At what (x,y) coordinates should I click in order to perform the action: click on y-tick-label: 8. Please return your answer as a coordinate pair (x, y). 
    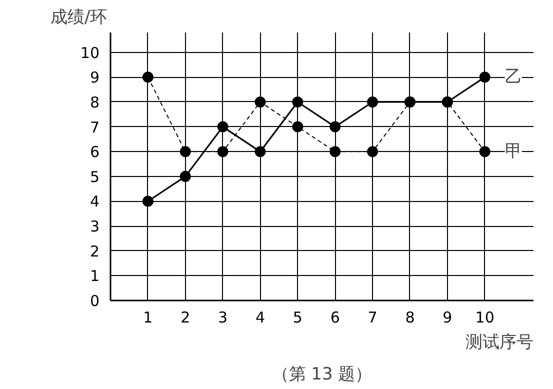
    Looking at the image, I should click on (95, 102).